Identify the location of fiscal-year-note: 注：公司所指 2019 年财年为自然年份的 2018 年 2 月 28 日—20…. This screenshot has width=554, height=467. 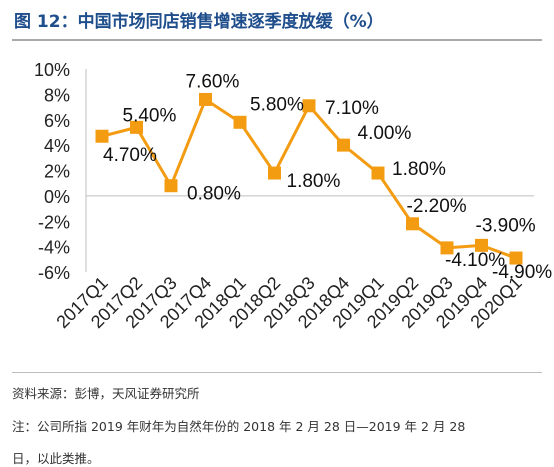
(239, 426).